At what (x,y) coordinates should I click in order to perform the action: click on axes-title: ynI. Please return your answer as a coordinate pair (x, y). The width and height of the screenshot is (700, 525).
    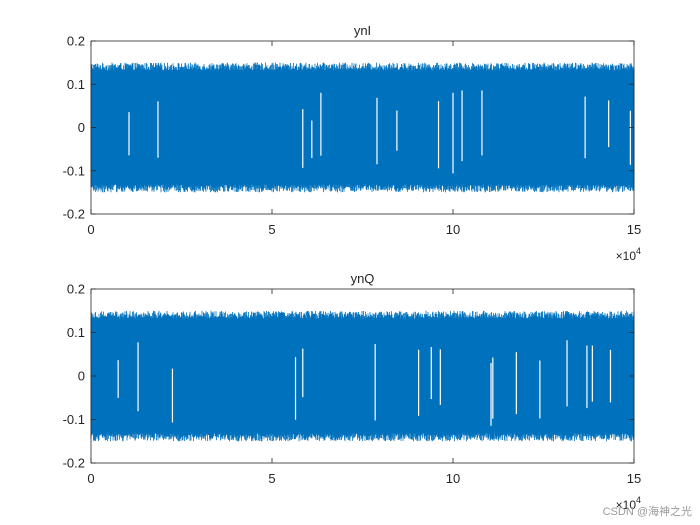
    Looking at the image, I should click on (362, 30).